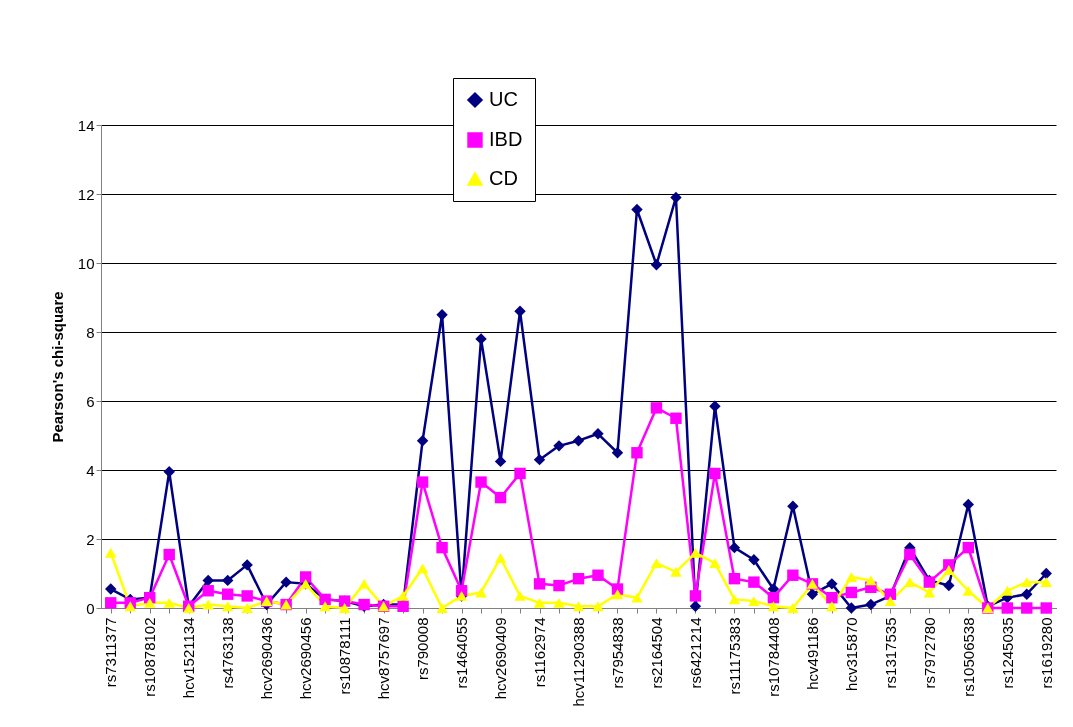  What do you see at coordinates (851, 654) in the screenshot?
I see `x-tick-label: hcv315870` at bounding box center [851, 654].